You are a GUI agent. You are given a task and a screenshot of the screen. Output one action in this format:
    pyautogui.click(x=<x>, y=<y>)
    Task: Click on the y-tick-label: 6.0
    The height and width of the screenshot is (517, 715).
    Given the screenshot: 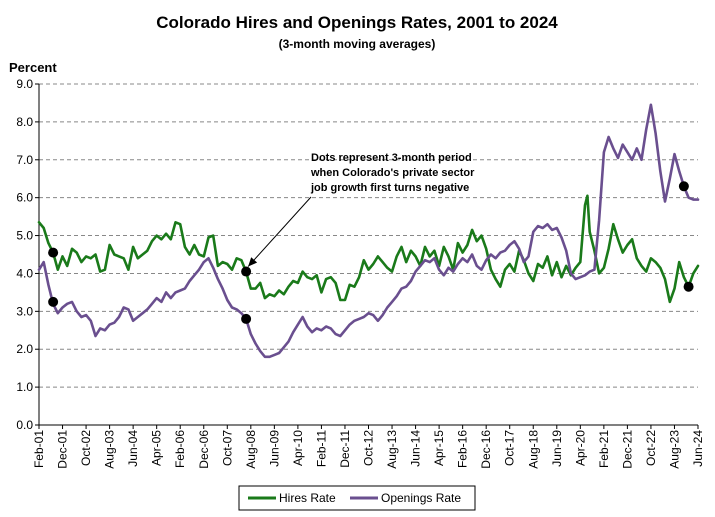 What is the action you would take?
    pyautogui.click(x=24, y=198)
    